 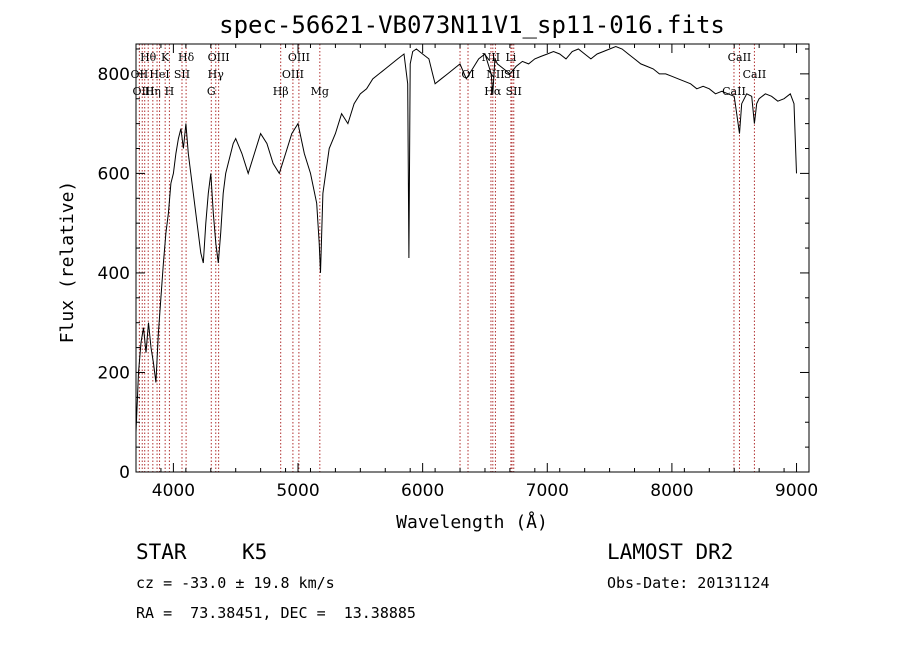 I want to click on x-tick-label: 9000, so click(x=796, y=491).